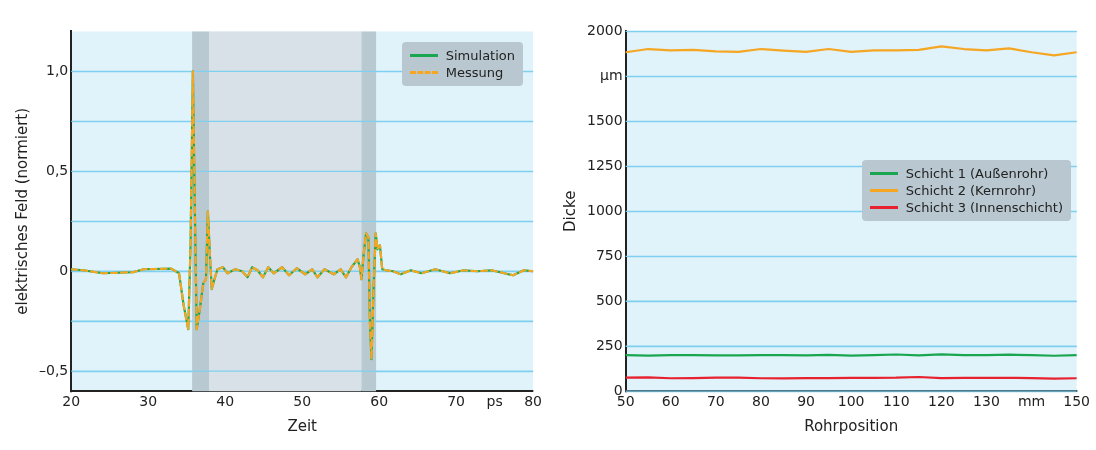 The width and height of the screenshot is (1096, 450). Describe the element at coordinates (611, 75) in the screenshot. I see `y-tick-label: µm` at that location.